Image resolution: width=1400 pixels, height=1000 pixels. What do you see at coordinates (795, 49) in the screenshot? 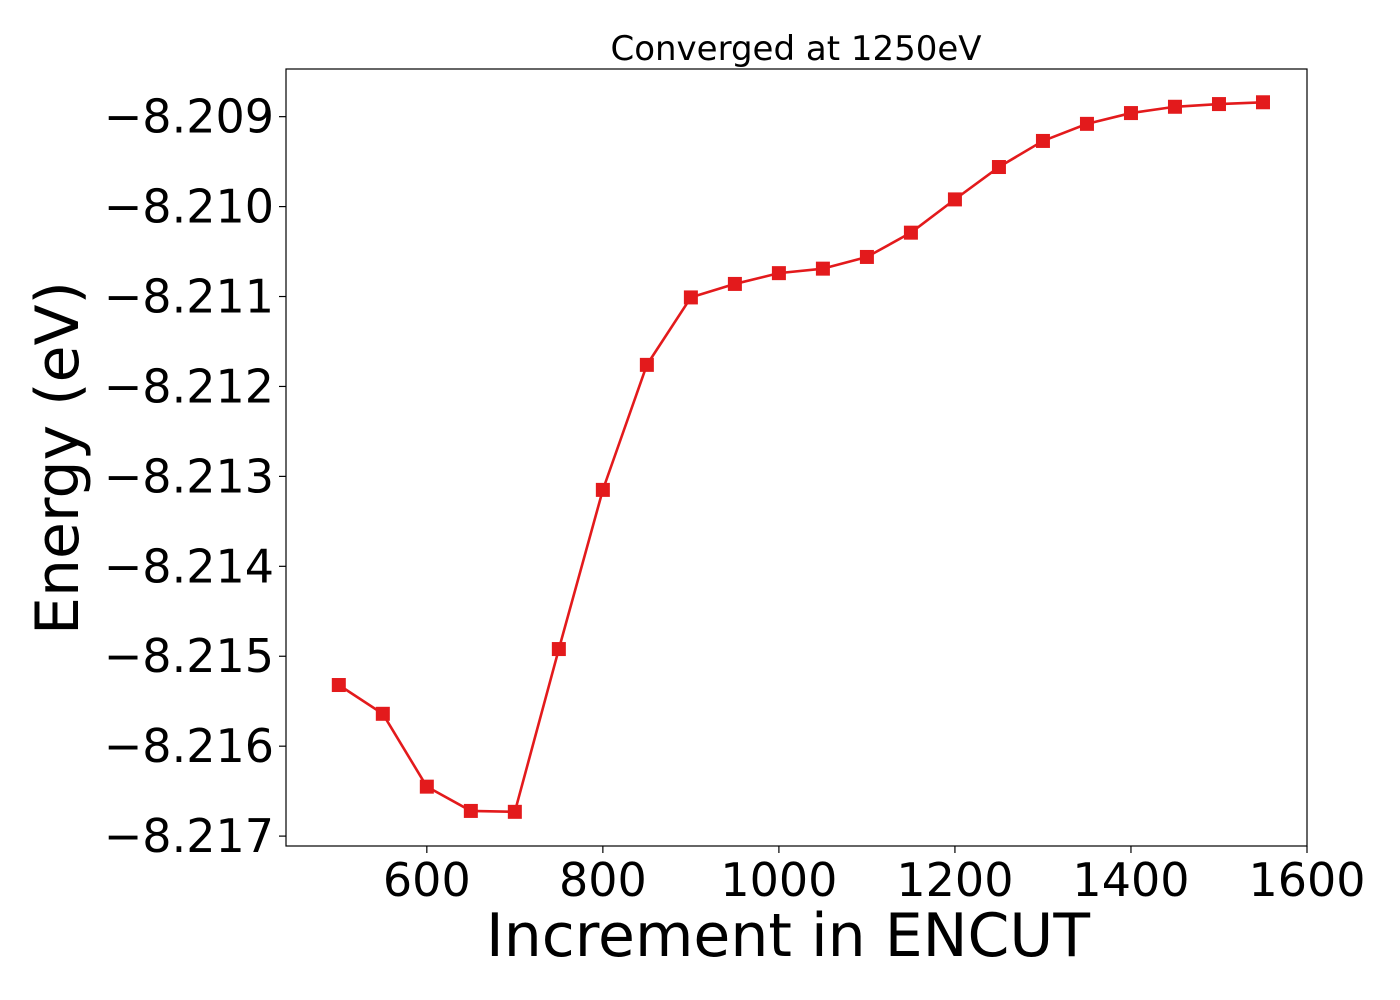
I see `chart-title: Converged at 1250eV` at bounding box center [795, 49].